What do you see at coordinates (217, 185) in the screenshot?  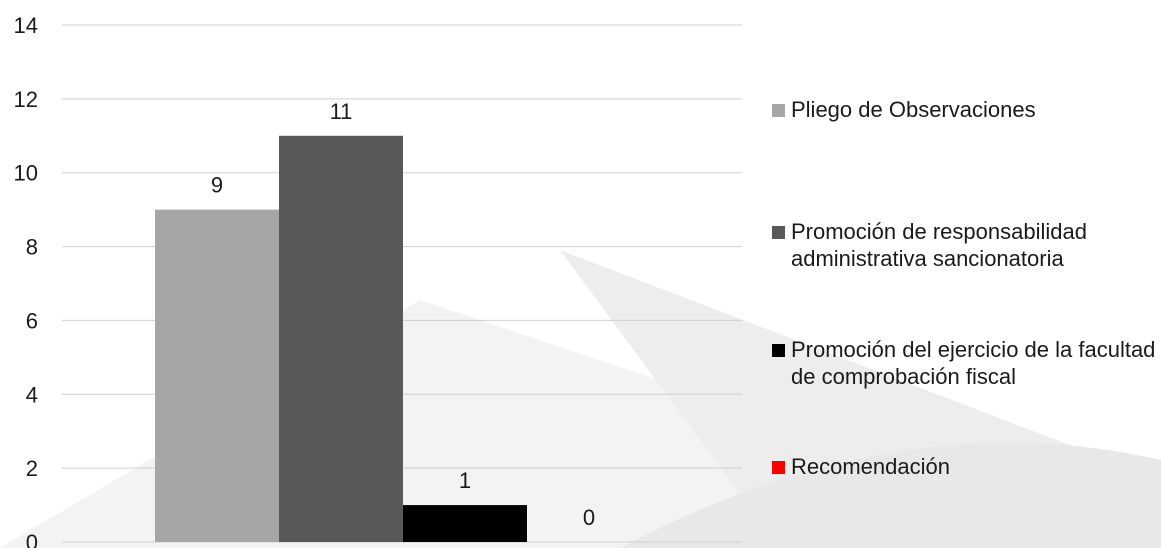 I see `data-label: 9` at bounding box center [217, 185].